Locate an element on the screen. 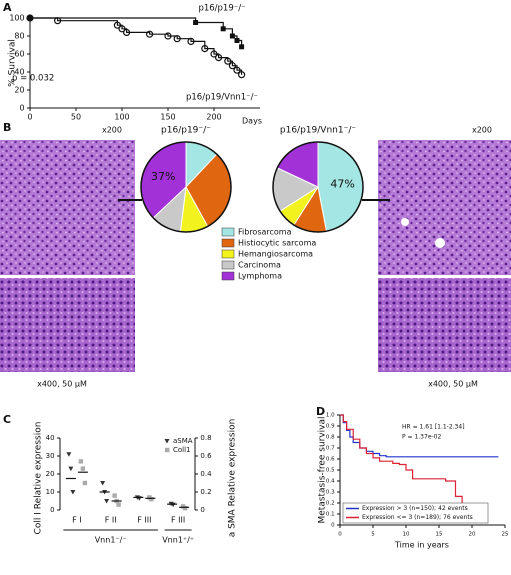 Image resolution: width=511 pixels, height=575 pixels. panel-letter: D is located at coordinates (320, 411).